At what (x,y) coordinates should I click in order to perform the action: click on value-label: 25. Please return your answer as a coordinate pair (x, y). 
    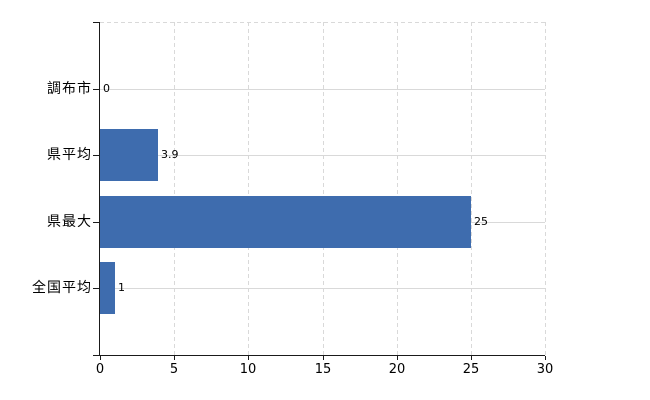
    Looking at the image, I should click on (481, 221).